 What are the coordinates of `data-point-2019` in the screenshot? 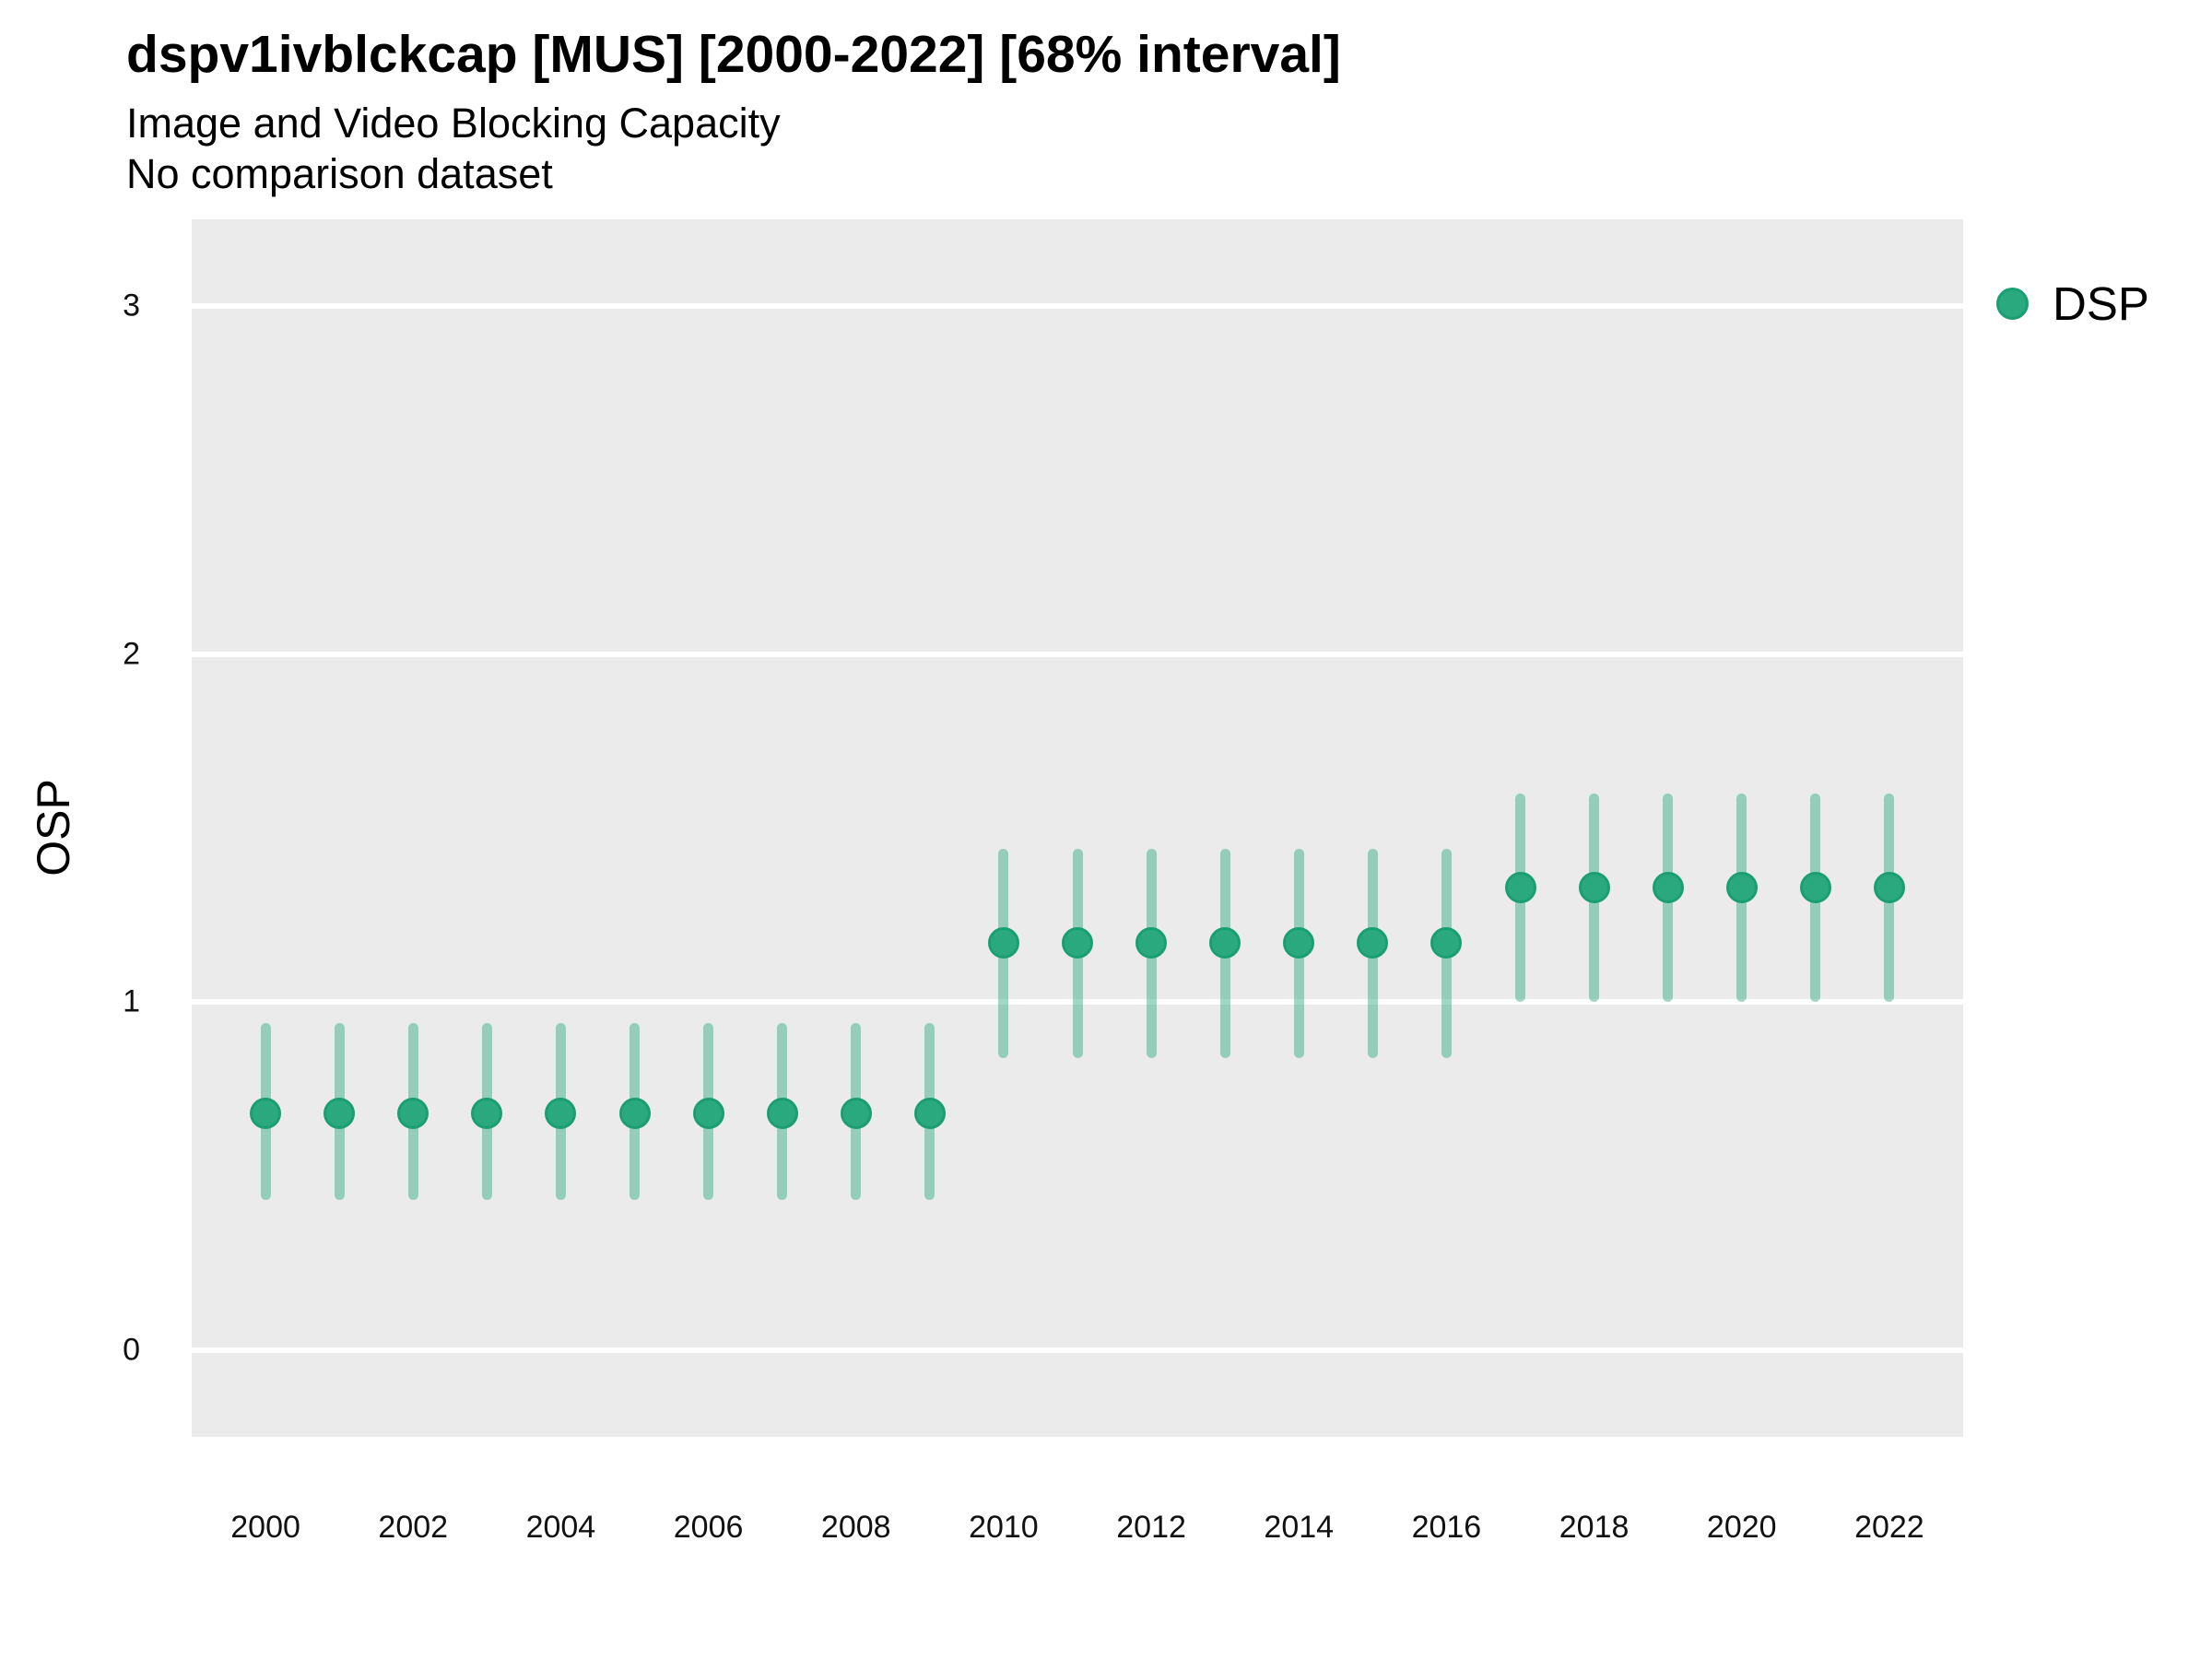 It's located at (1668, 887).